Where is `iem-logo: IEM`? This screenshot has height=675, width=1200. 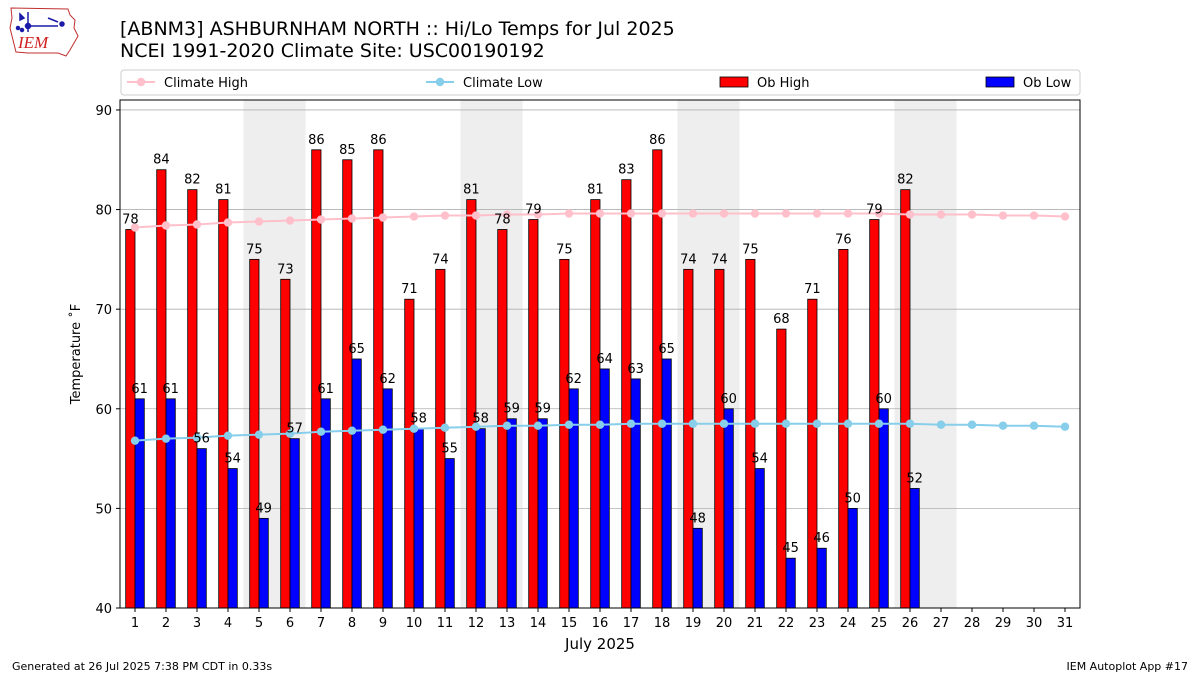
iem-logo: IEM is located at coordinates (44, 32).